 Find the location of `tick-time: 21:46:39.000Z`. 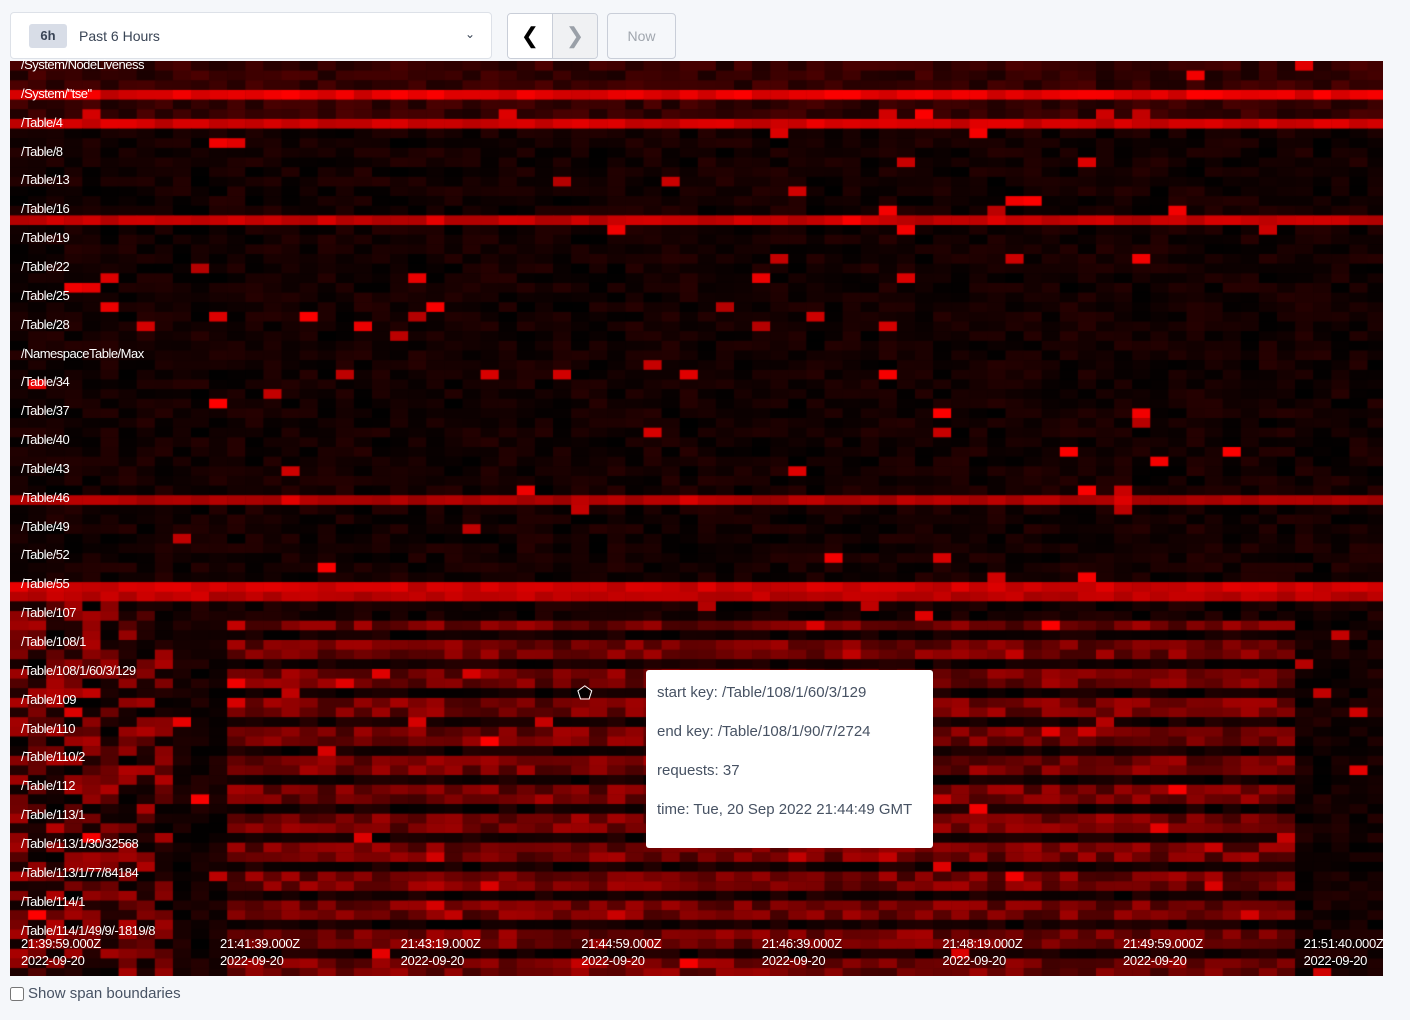

tick-time: 21:46:39.000Z is located at coordinates (801, 943).